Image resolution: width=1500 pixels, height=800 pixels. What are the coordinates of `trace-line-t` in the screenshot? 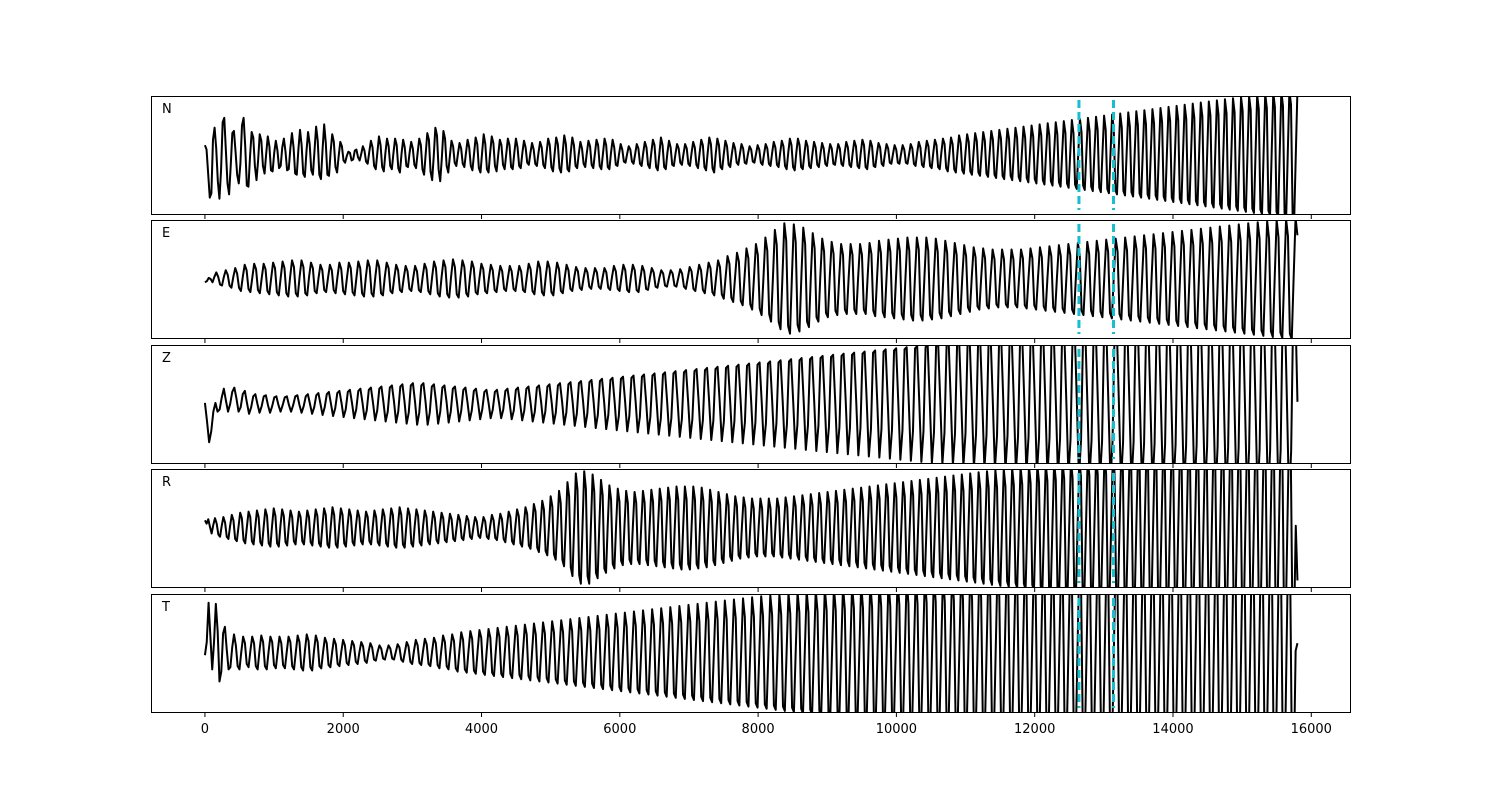 It's located at (751, 653).